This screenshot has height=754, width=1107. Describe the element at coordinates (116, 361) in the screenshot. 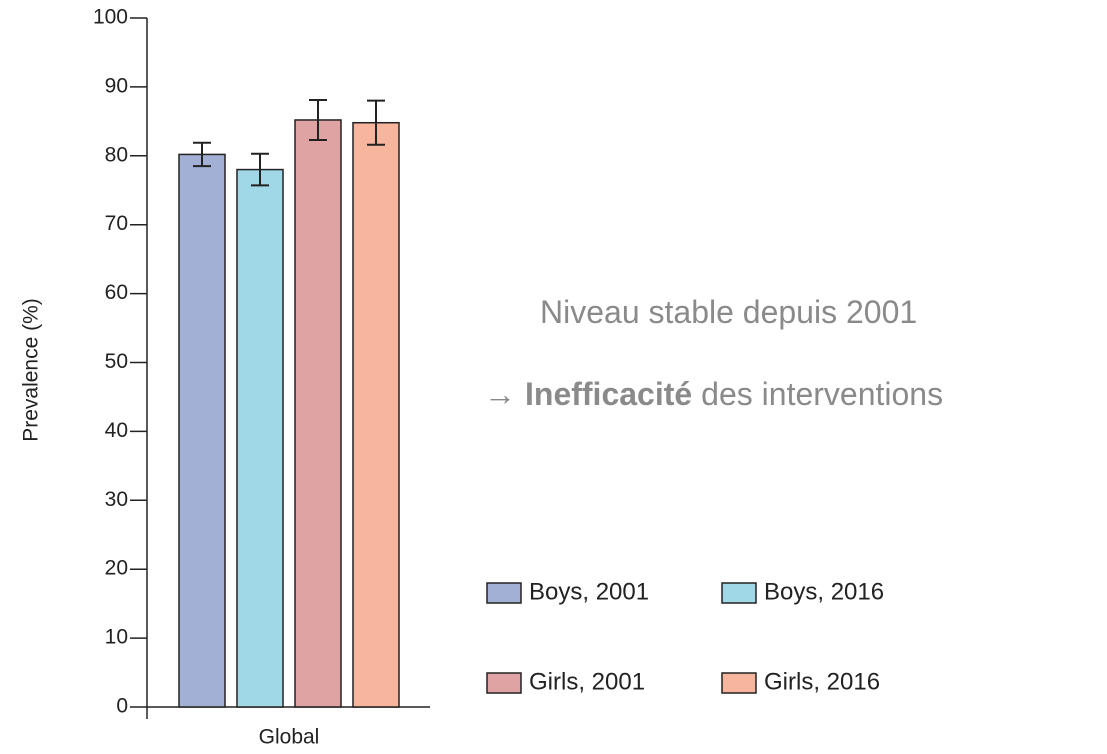

I see `y-tick-label: 50` at that location.